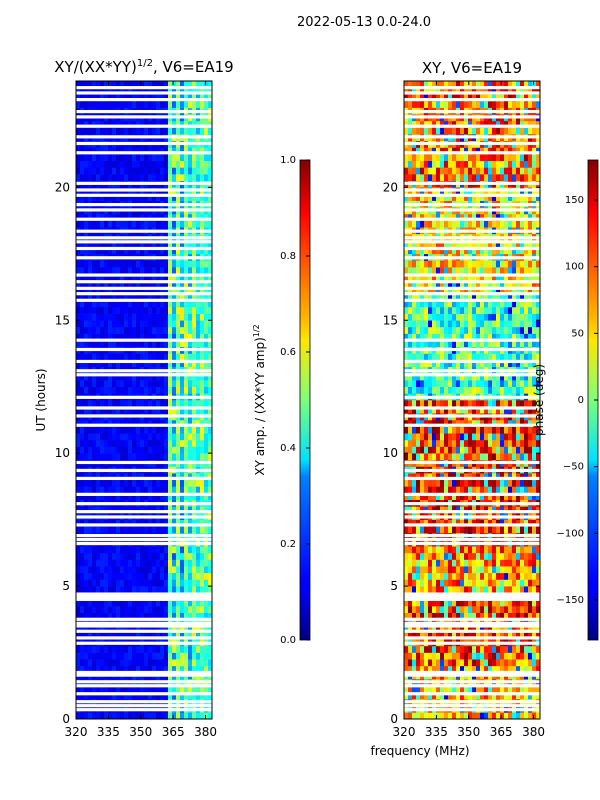 Image resolution: width=600 pixels, height=800 pixels. Describe the element at coordinates (288, 160) in the screenshot. I see `colorbar-tick-label: 1.0` at that location.